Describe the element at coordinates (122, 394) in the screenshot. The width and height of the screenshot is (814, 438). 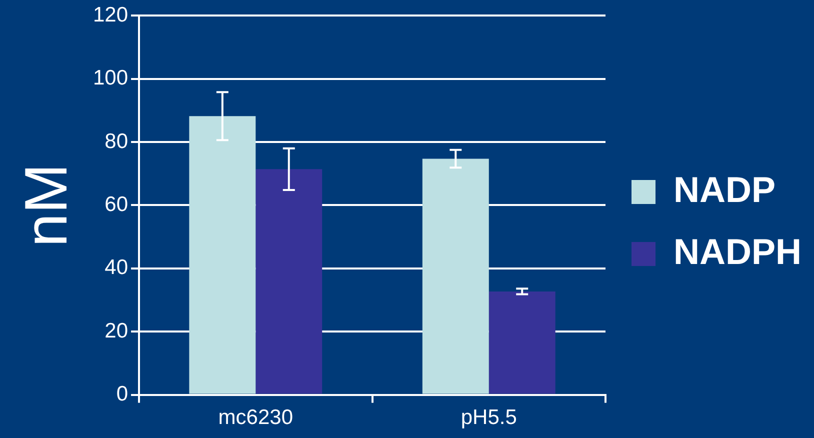
I see `y-tick-label: 0` at that location.